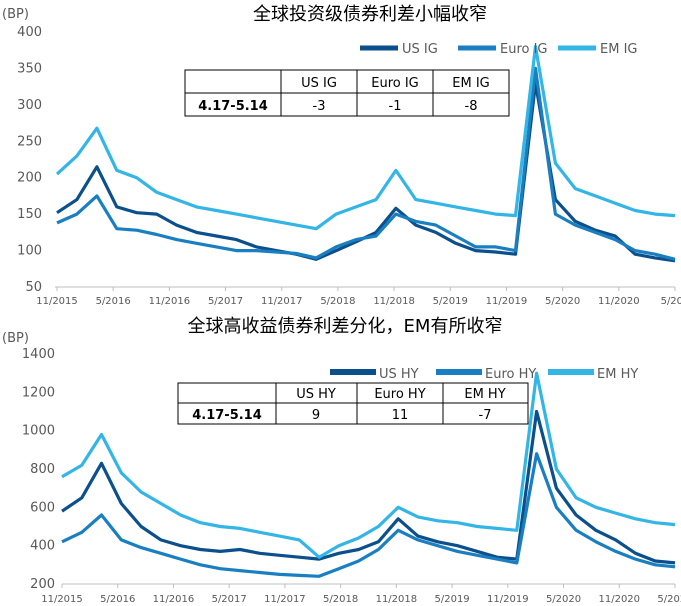 This screenshot has width=681, height=606. What do you see at coordinates (451, 599) in the screenshot?
I see `hy-x-tick-label: 5/2019` at bounding box center [451, 599].